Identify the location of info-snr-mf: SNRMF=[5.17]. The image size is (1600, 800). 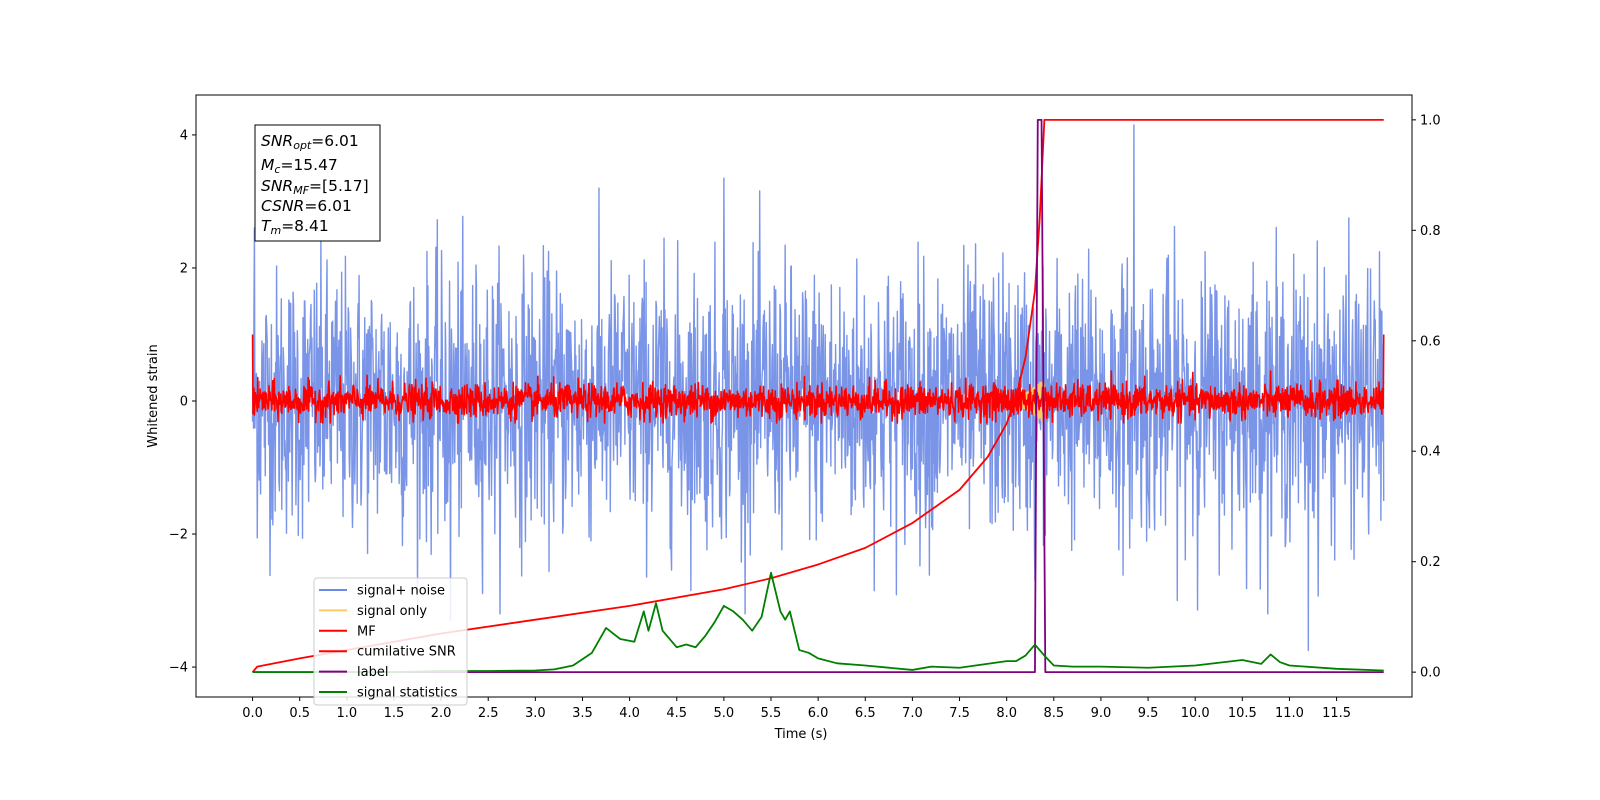
(315, 187).